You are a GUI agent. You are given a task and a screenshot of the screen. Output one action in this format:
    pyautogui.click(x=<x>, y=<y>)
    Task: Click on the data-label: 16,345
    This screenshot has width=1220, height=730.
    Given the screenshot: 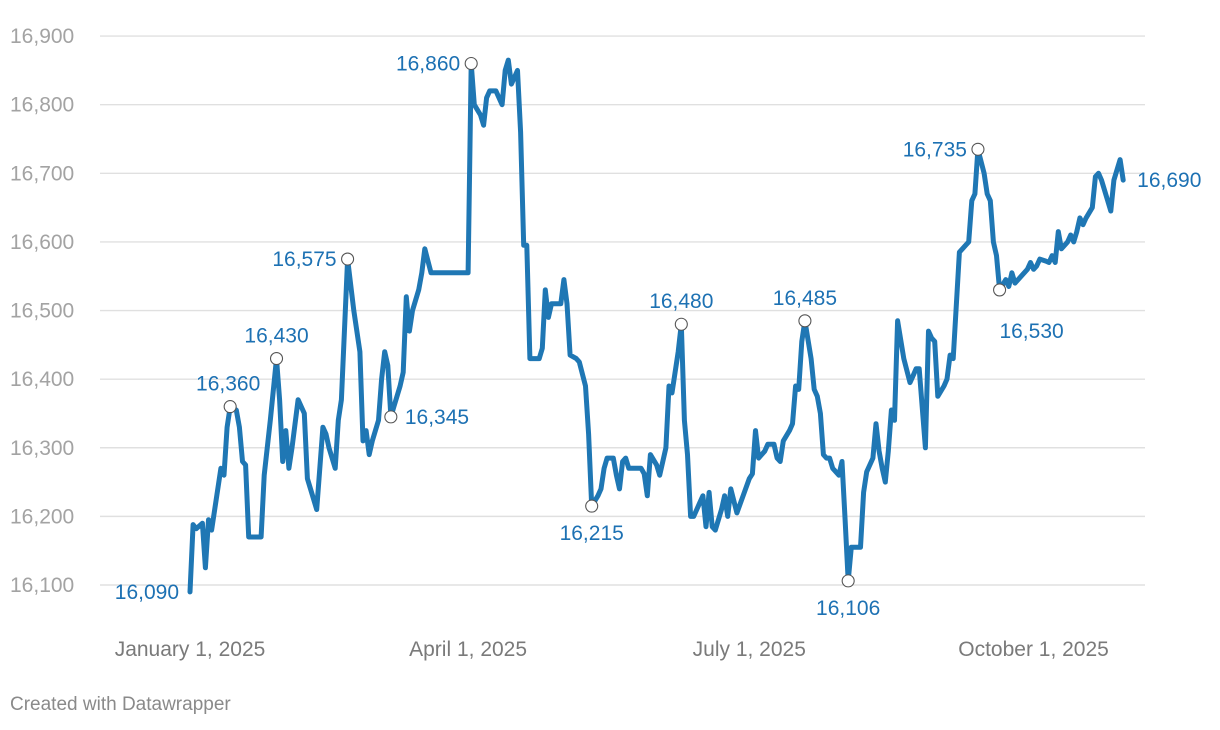 What is the action you would take?
    pyautogui.click(x=437, y=417)
    